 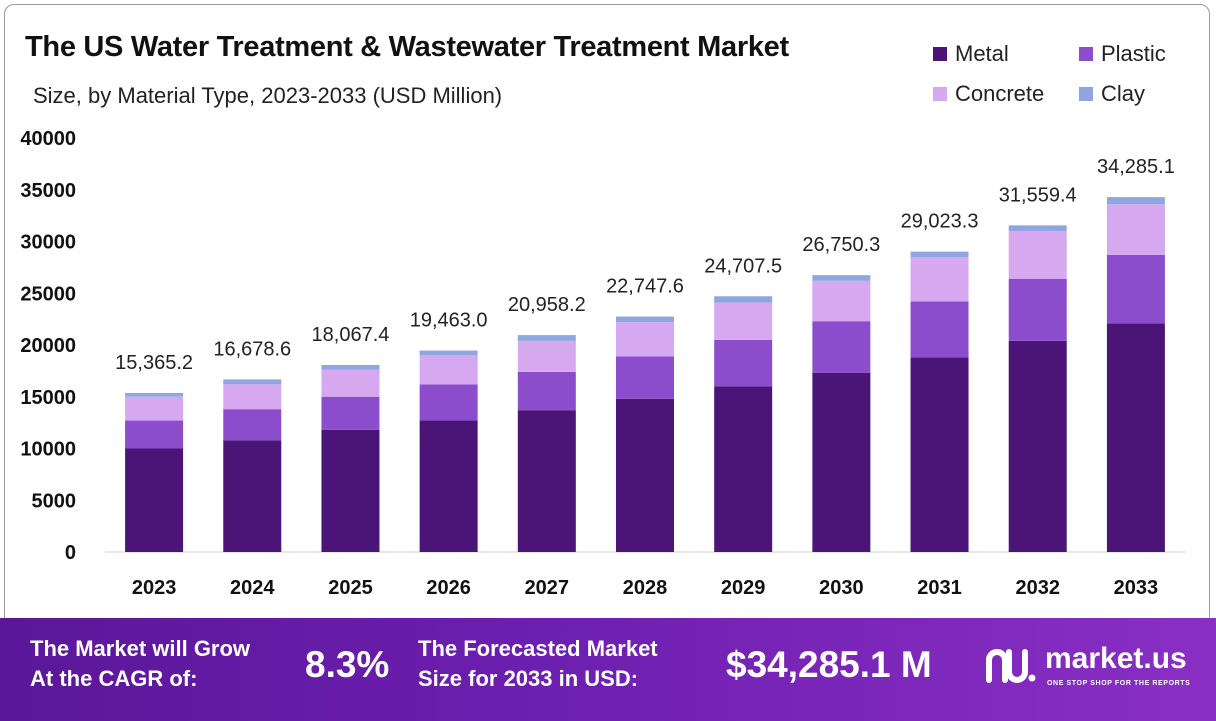 I want to click on legend-label-concrete: Concrete, so click(x=1000, y=93).